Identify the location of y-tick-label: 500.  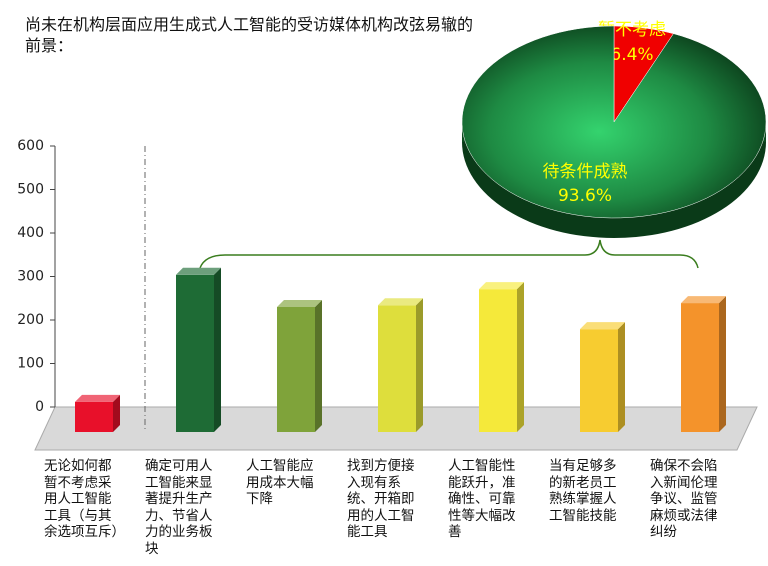
(30, 190).